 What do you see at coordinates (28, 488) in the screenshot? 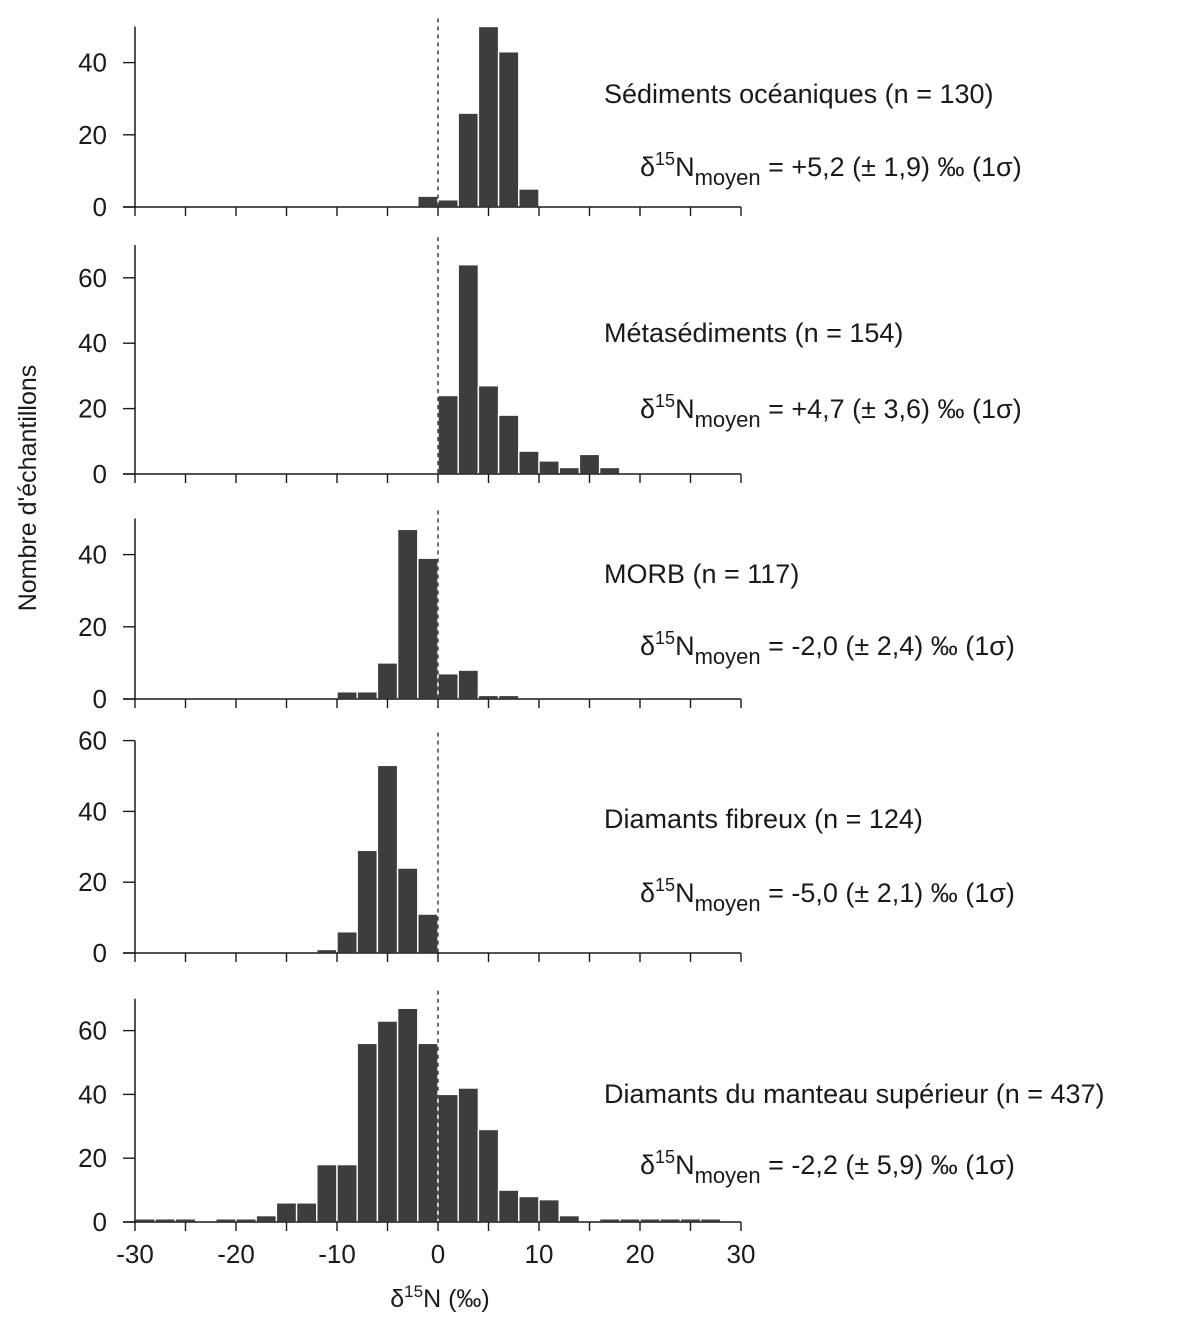
I see `y-axis-title: Nombre d'échantillons` at bounding box center [28, 488].